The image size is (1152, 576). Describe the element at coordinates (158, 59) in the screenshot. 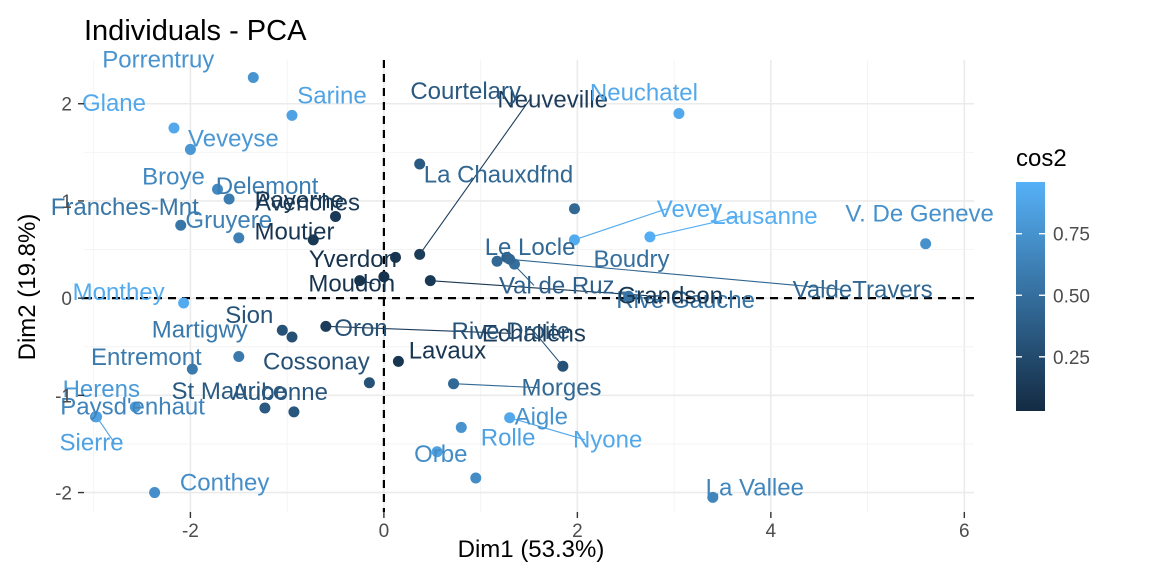

I see `point-label: Porrentruy` at that location.